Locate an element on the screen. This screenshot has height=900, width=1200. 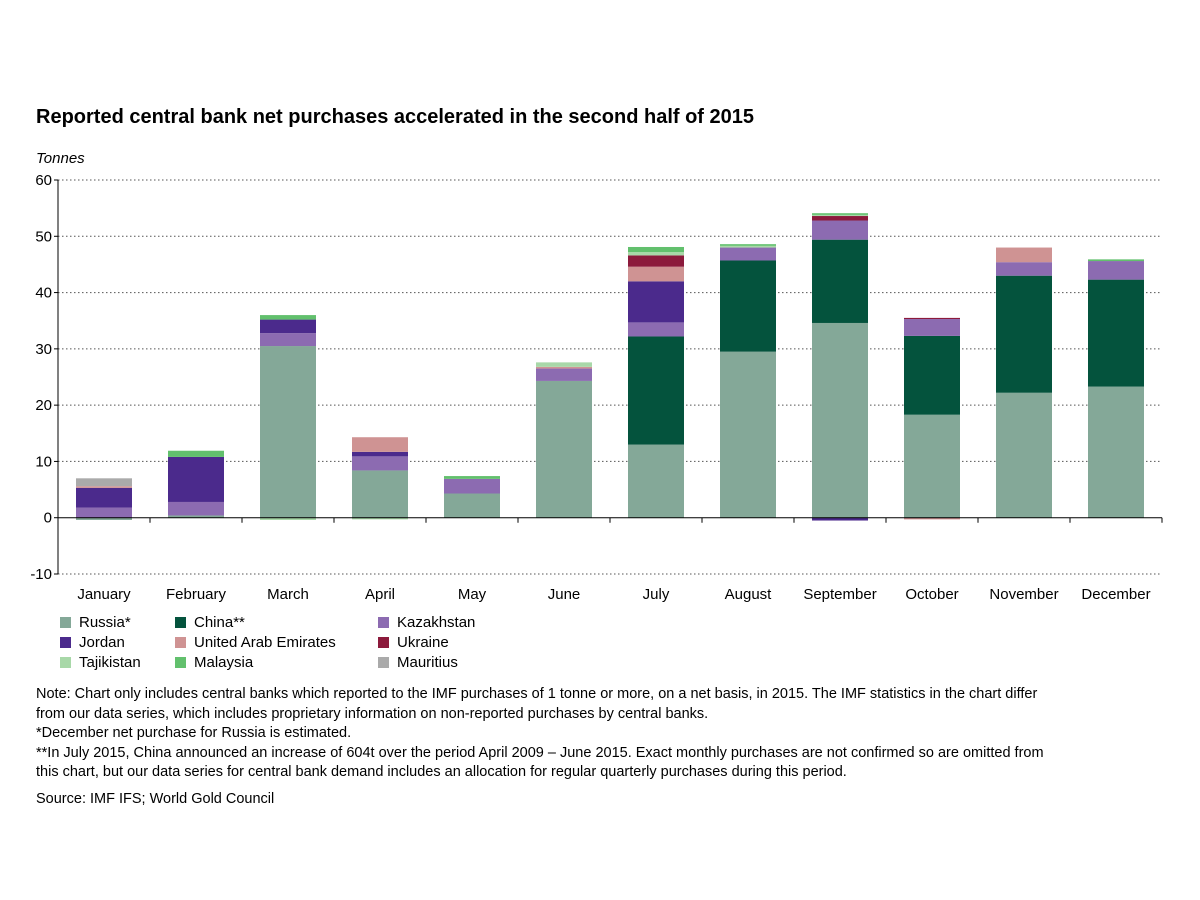
x-tick-label: March is located at coordinates (288, 594).